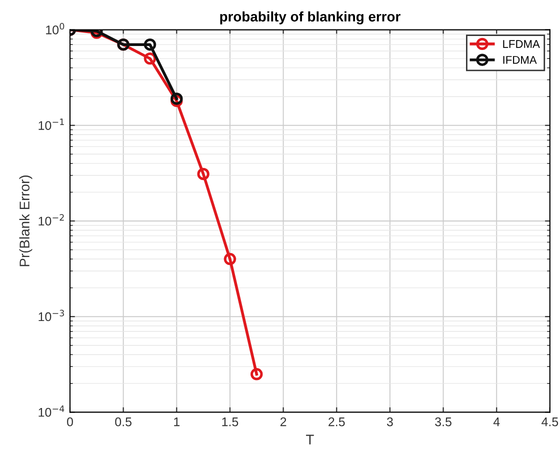 The image size is (560, 458). I want to click on y-tick-label: 10$^{−4}$, so click(51, 411).